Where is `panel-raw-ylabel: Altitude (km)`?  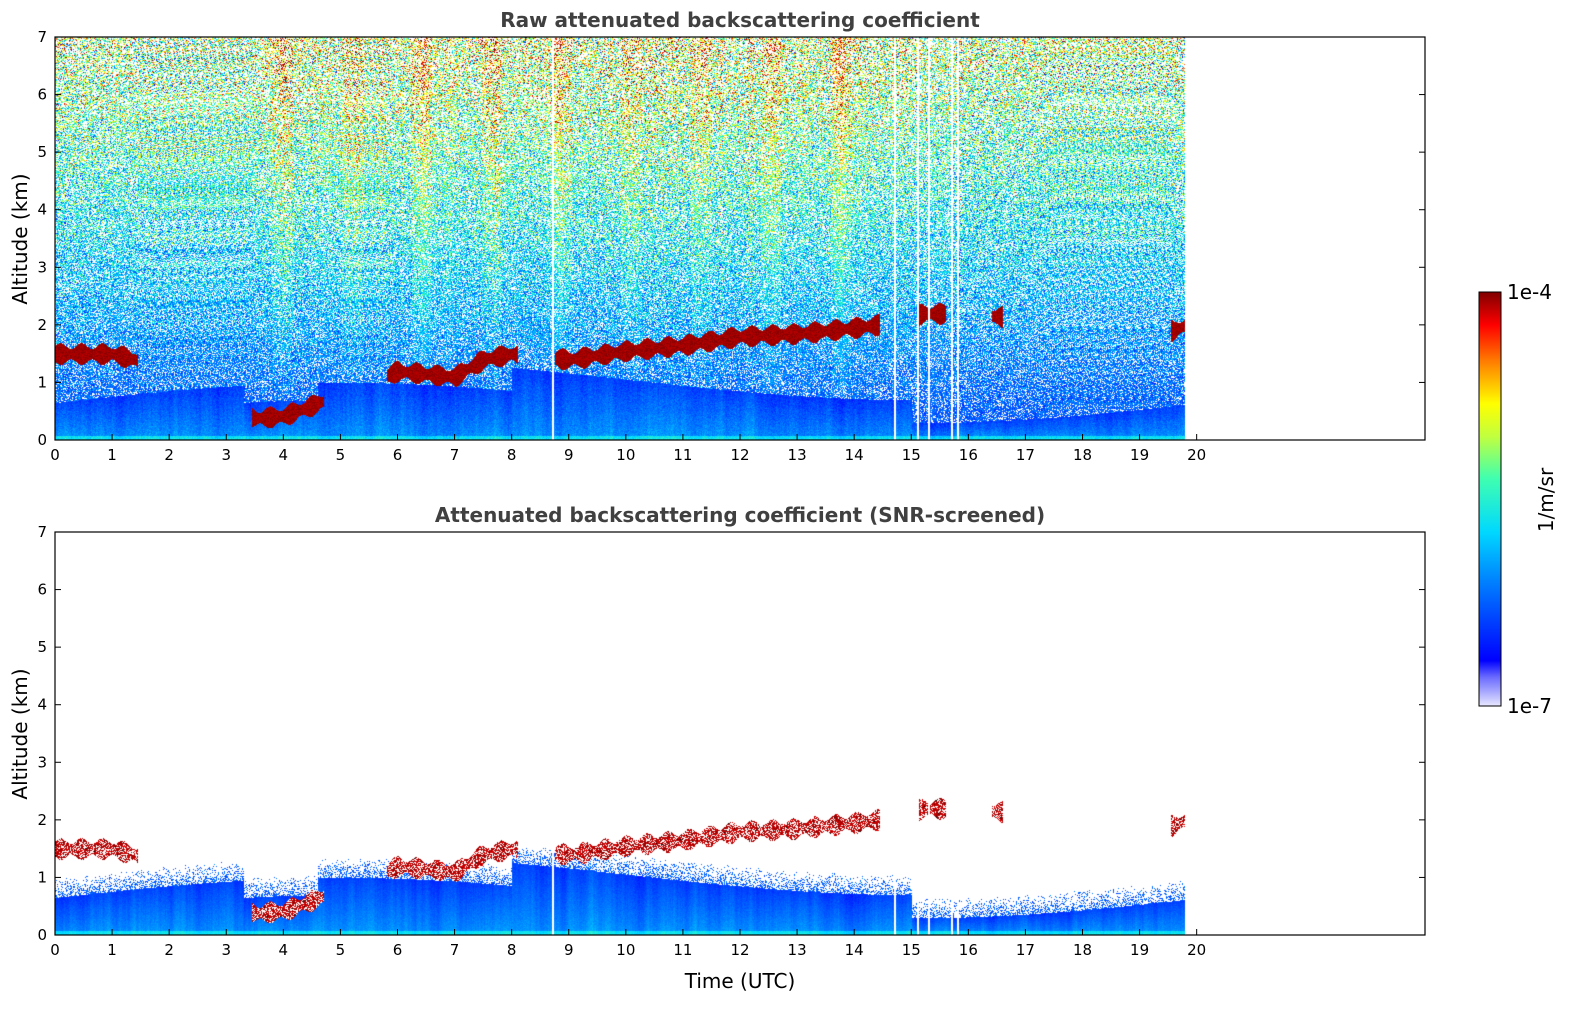
panel-raw-ylabel: Altitude (km) is located at coordinates (20, 238).